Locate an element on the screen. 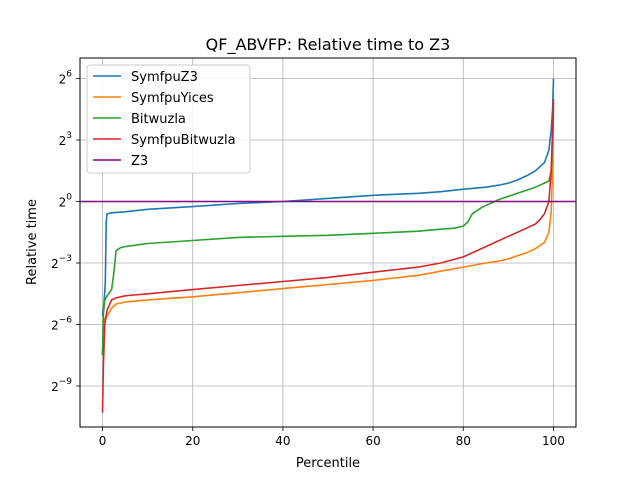  y-axis-label: Relative time is located at coordinates (32, 242).